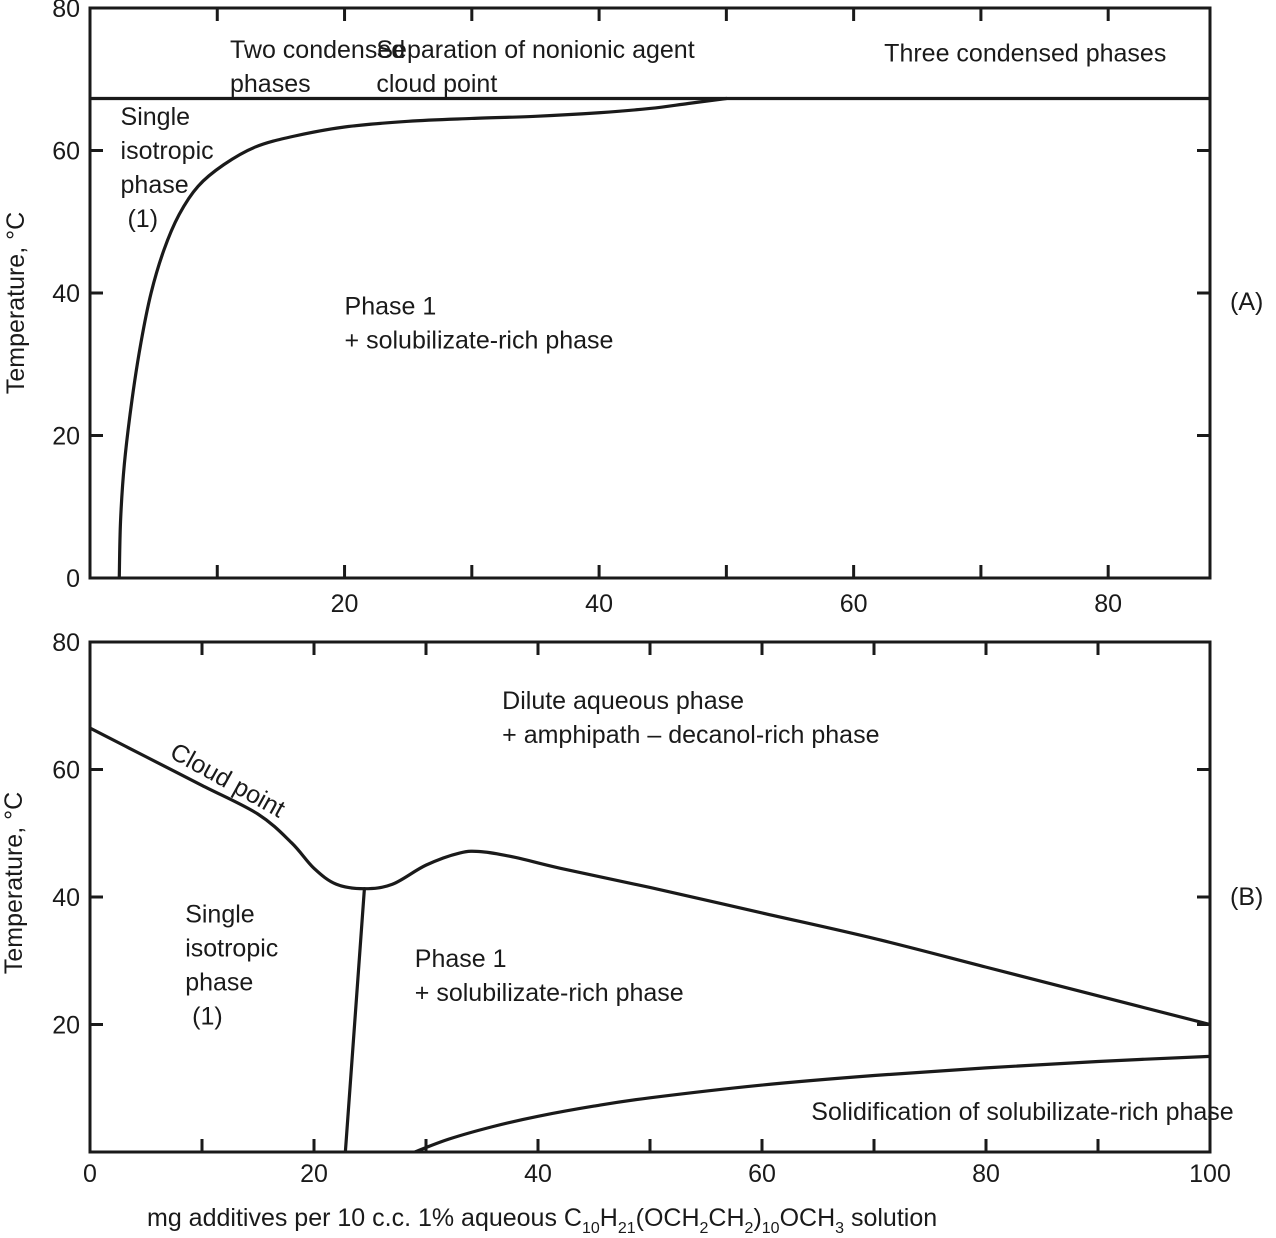 The width and height of the screenshot is (1276, 1238). I want to click on cloud-point-annotation: Cloud point, so click(227, 781).